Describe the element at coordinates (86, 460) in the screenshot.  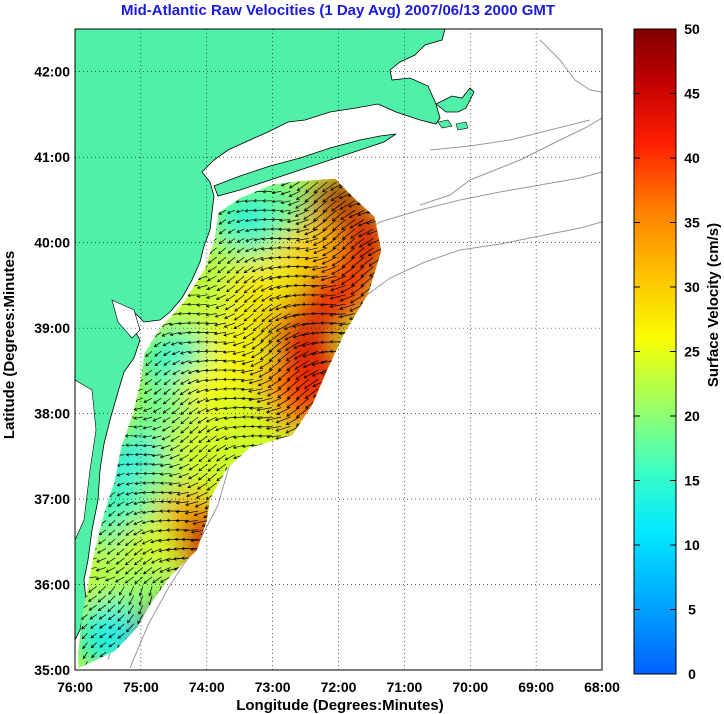
I see `bay-chesapeake` at that location.